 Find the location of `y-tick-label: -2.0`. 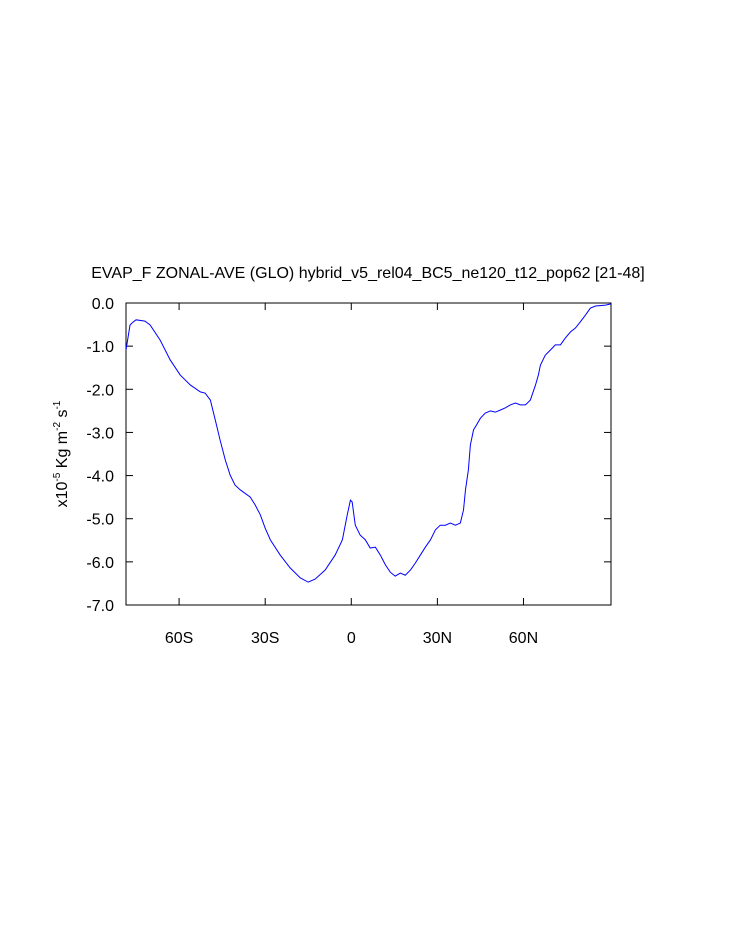

y-tick-label: -2.0 is located at coordinates (100, 390).